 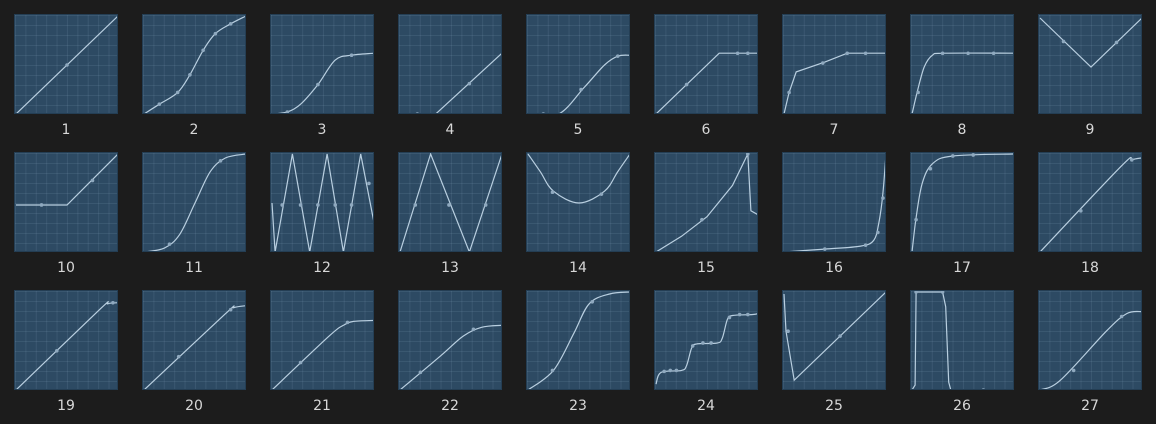 What do you see at coordinates (1090, 268) in the screenshot?
I see `preset-number-label: 18` at bounding box center [1090, 268].